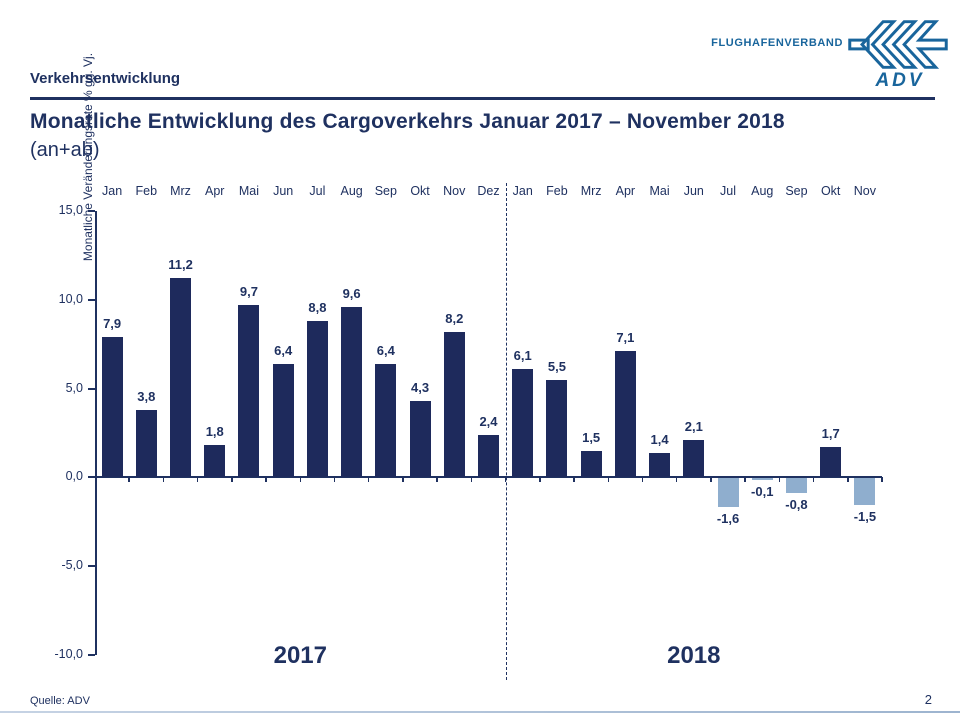 This screenshot has height=720, width=960. Describe the element at coordinates (96, 433) in the screenshot. I see `y-axis-line` at that location.